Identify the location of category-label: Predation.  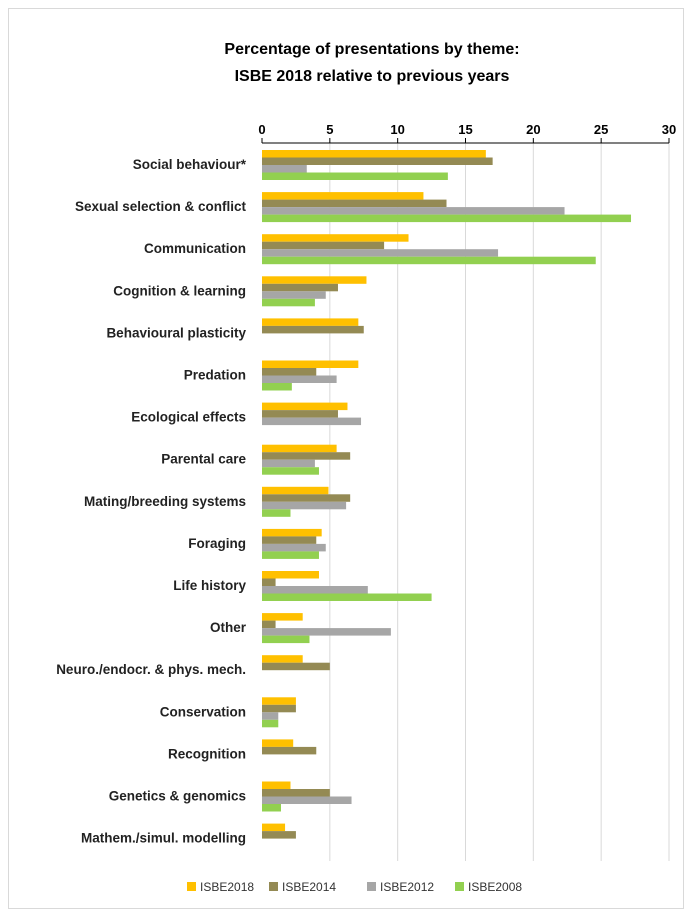
(215, 375).